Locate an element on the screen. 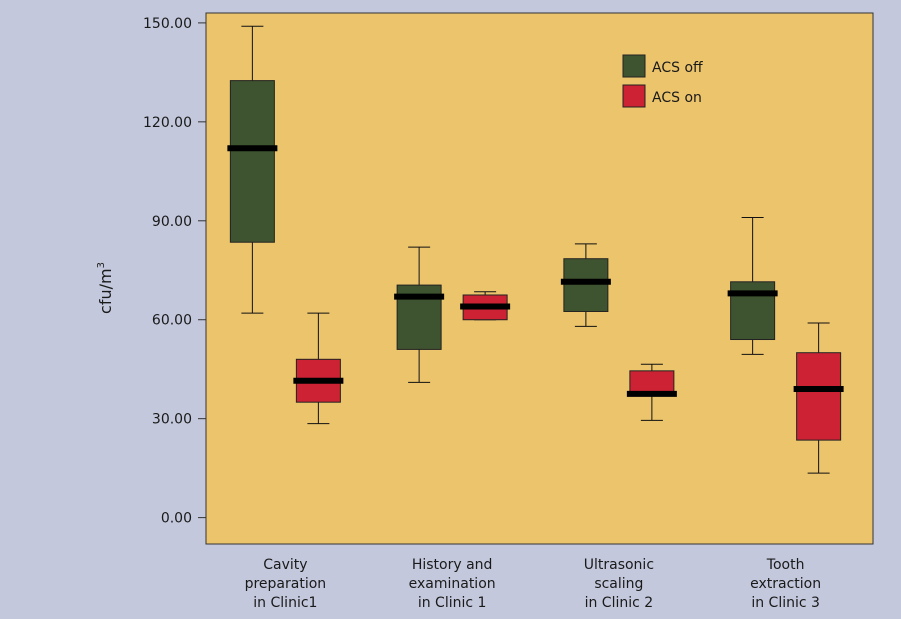  x-category-label-line: Tooth is located at coordinates (785, 565).